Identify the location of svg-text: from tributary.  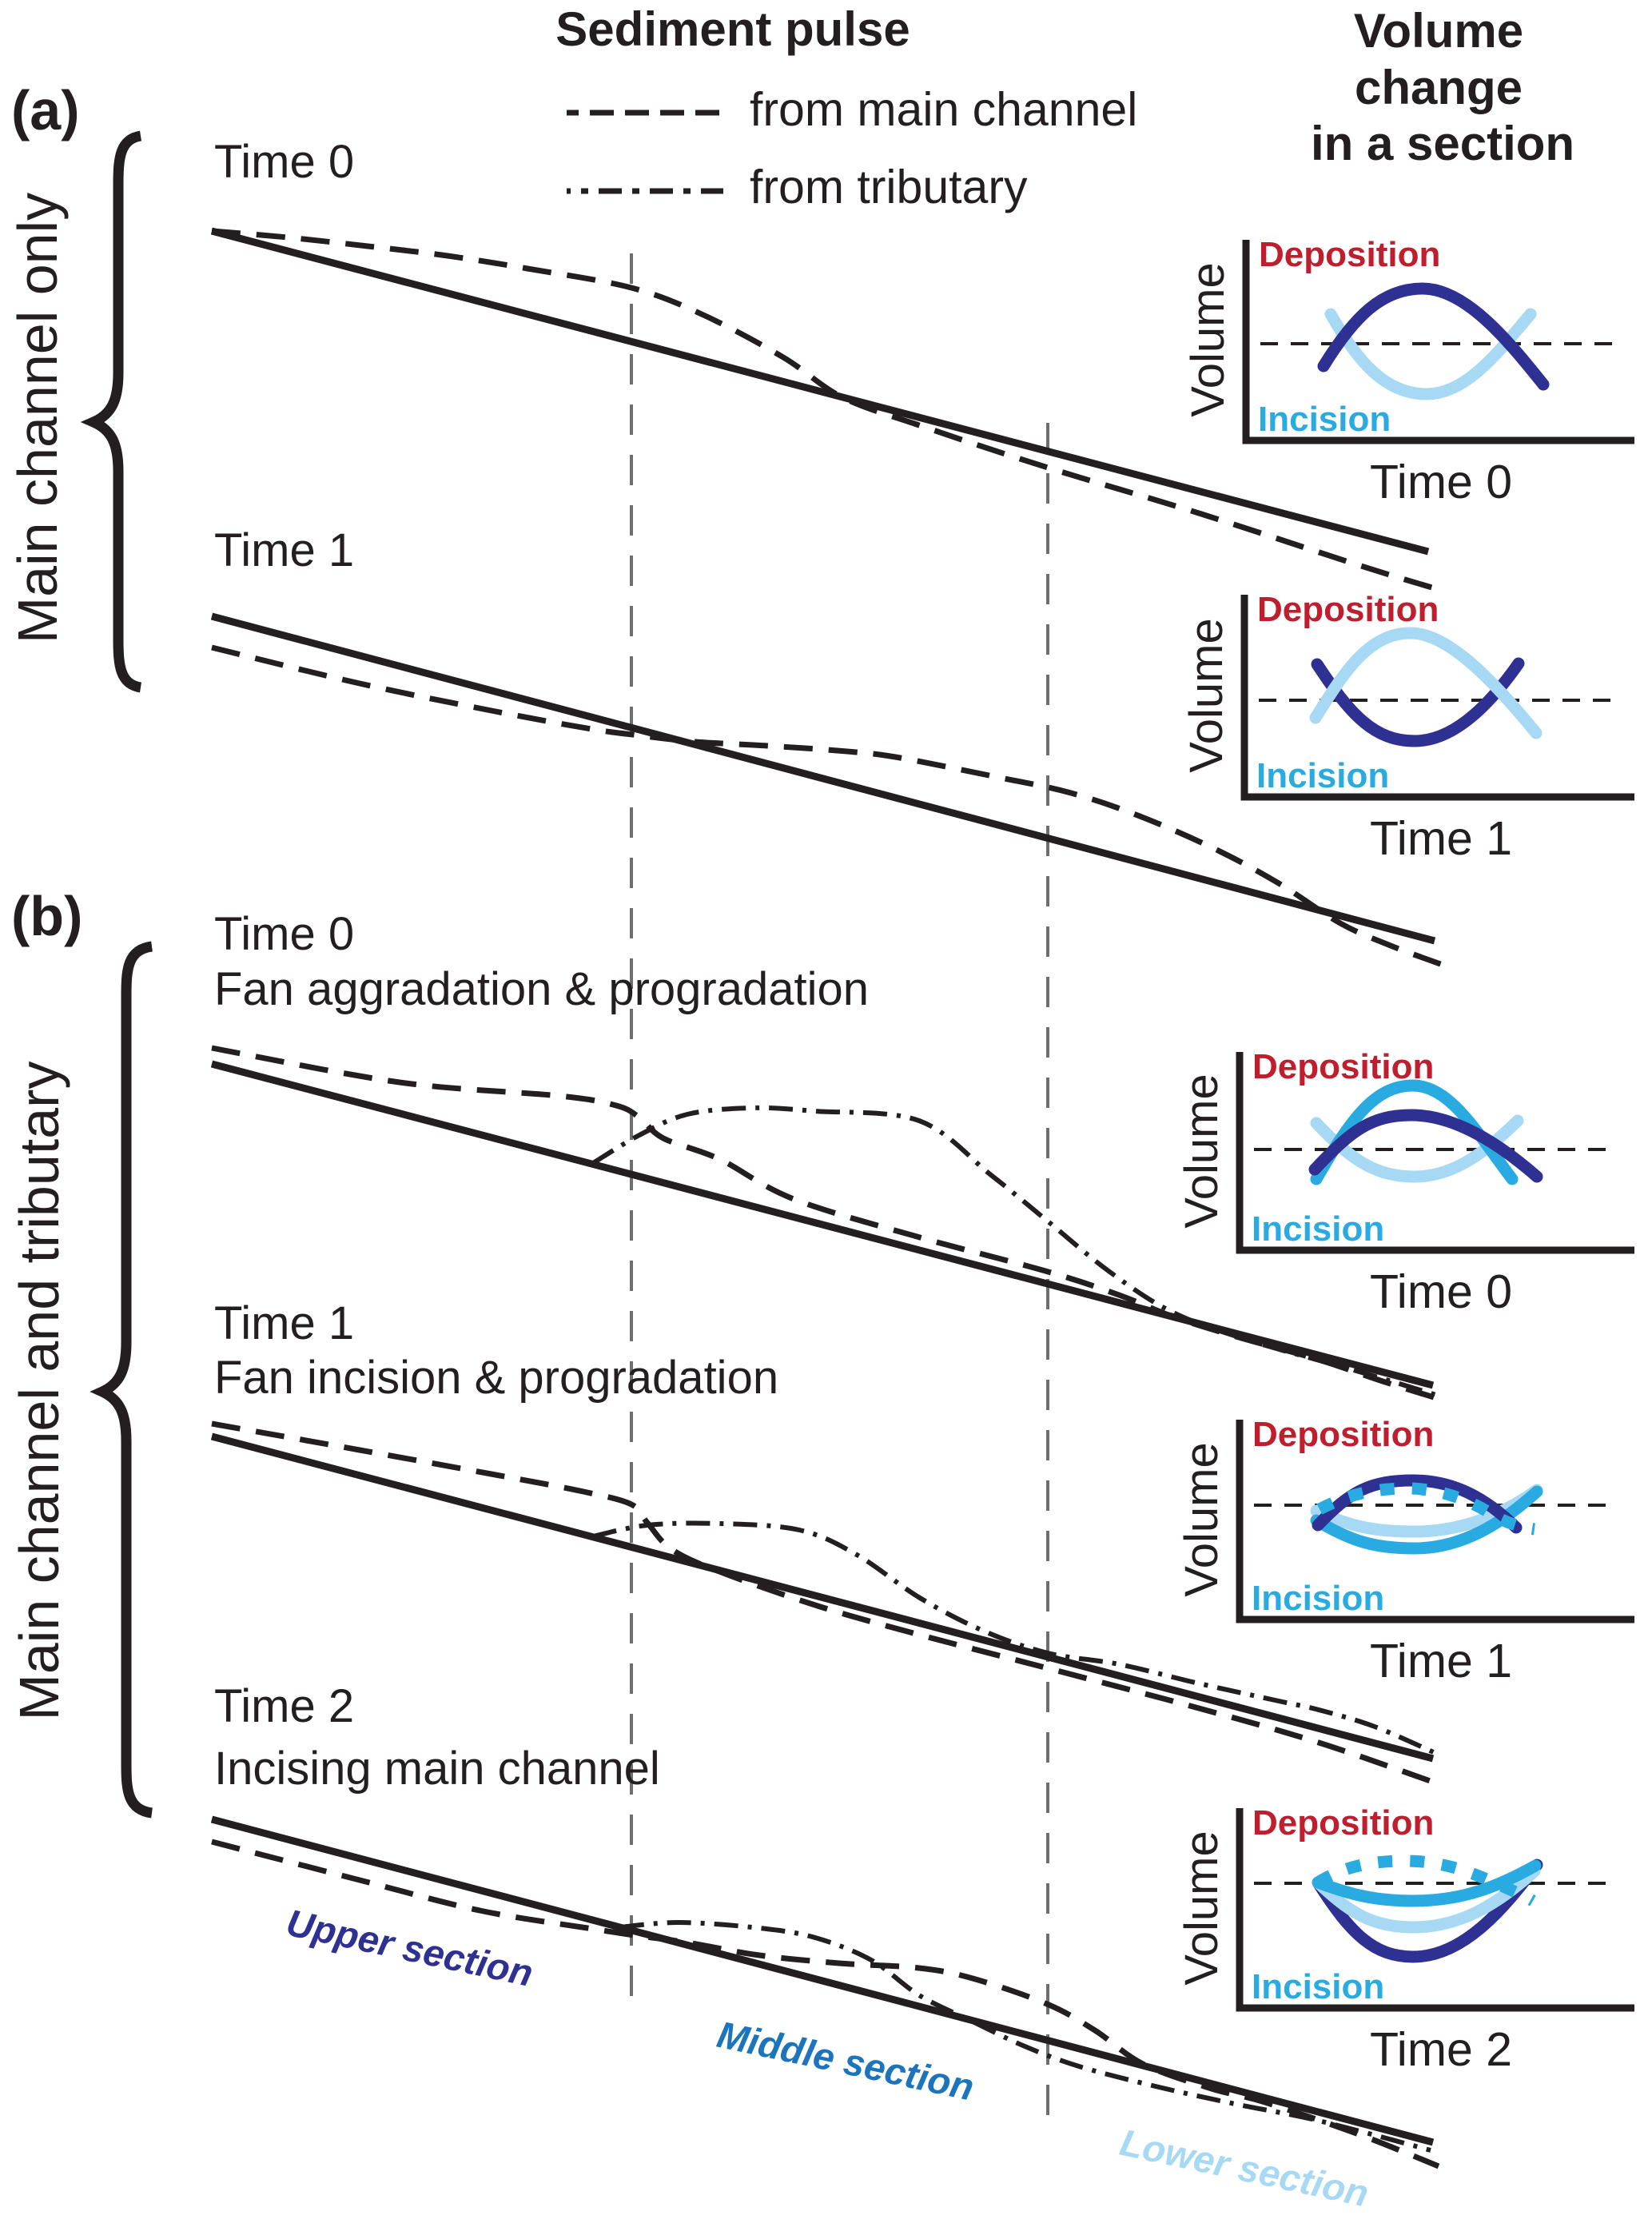
(889, 187).